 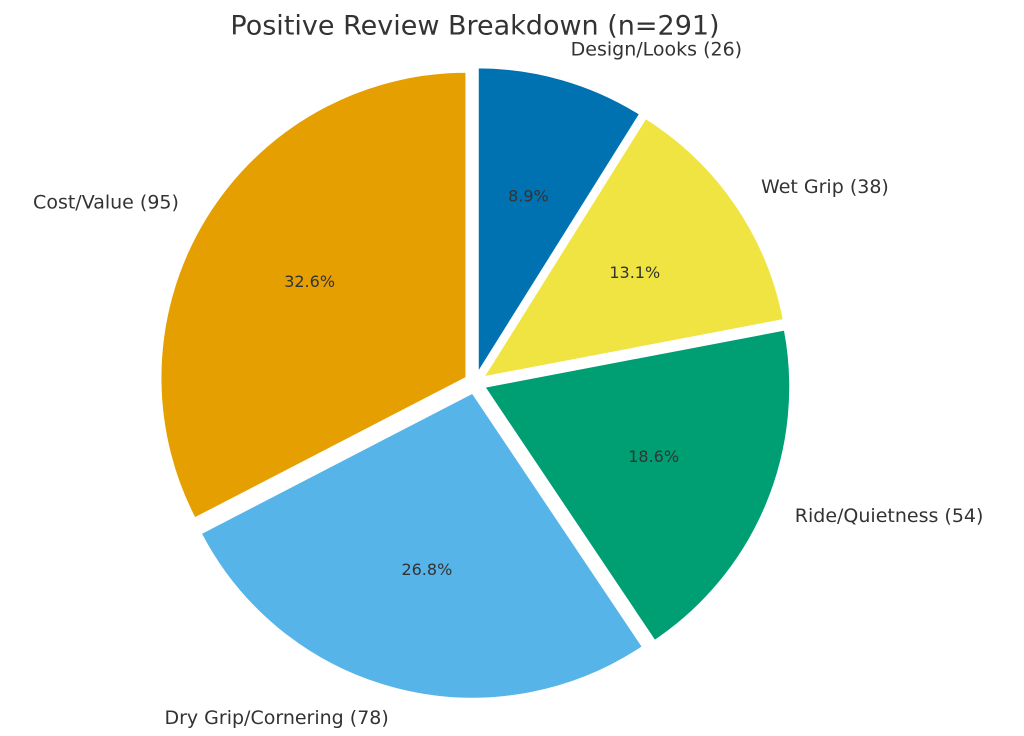 What do you see at coordinates (276, 718) in the screenshot?
I see `slice-label: Dry Grip/Cornering (78)` at bounding box center [276, 718].